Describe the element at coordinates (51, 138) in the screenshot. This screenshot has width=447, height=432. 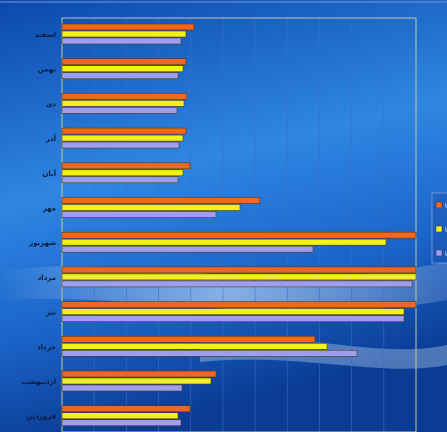
I see `category-label: آذر` at that location.